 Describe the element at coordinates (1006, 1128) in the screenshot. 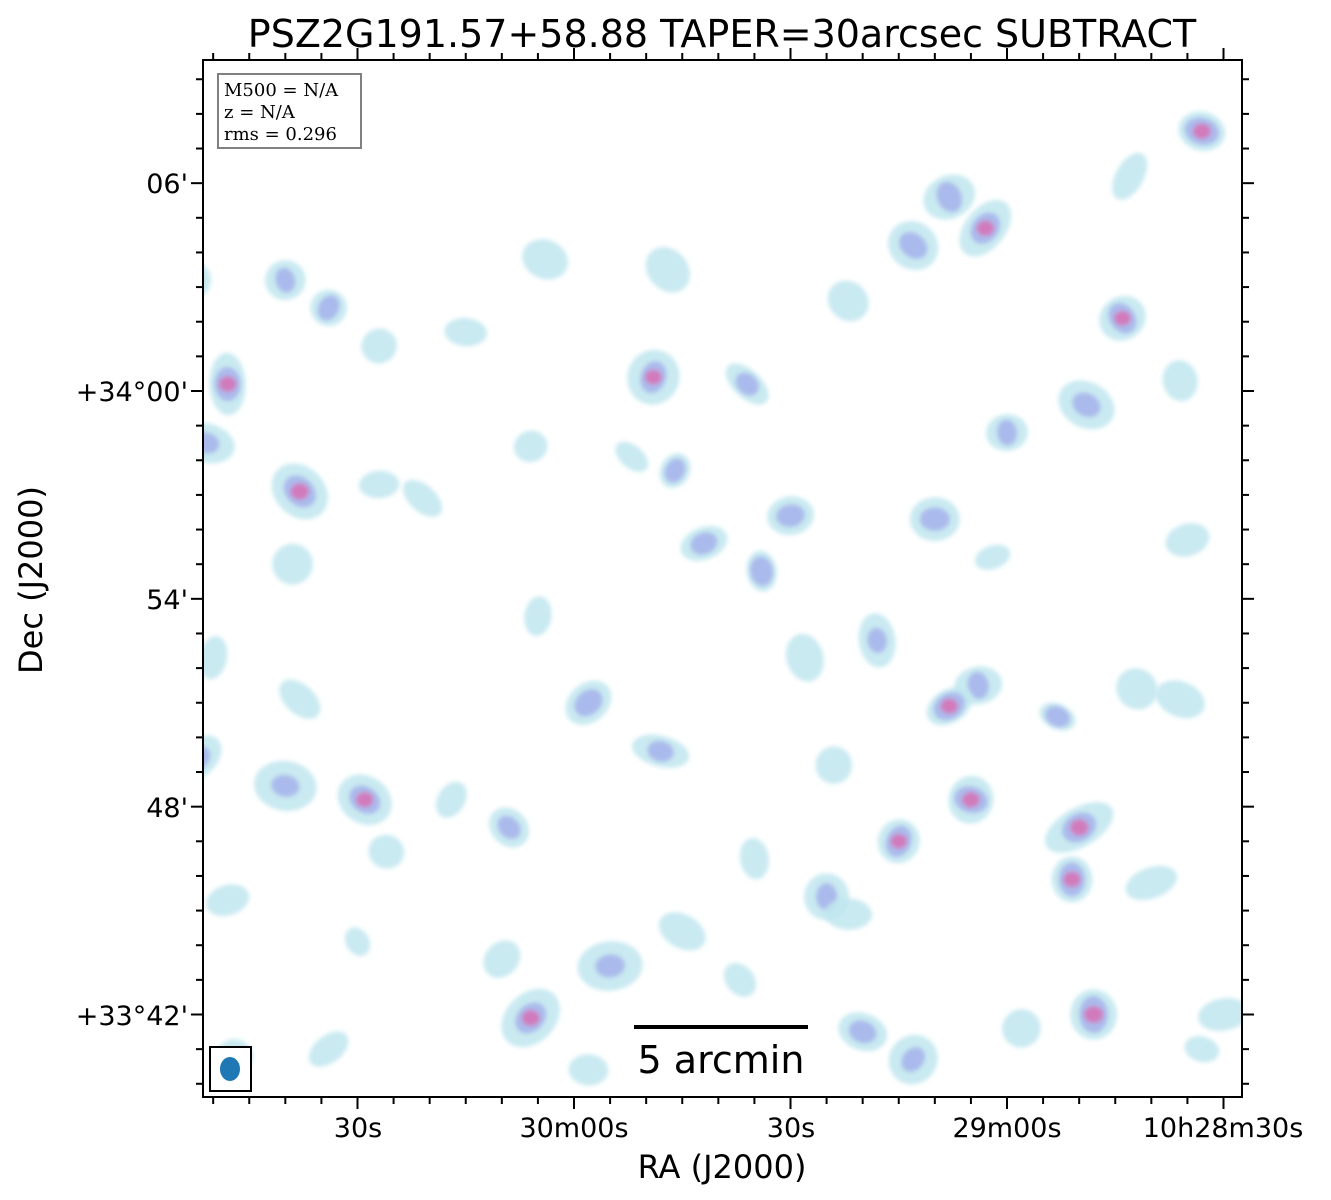

I see `x-tick-label: 29m00s` at that location.